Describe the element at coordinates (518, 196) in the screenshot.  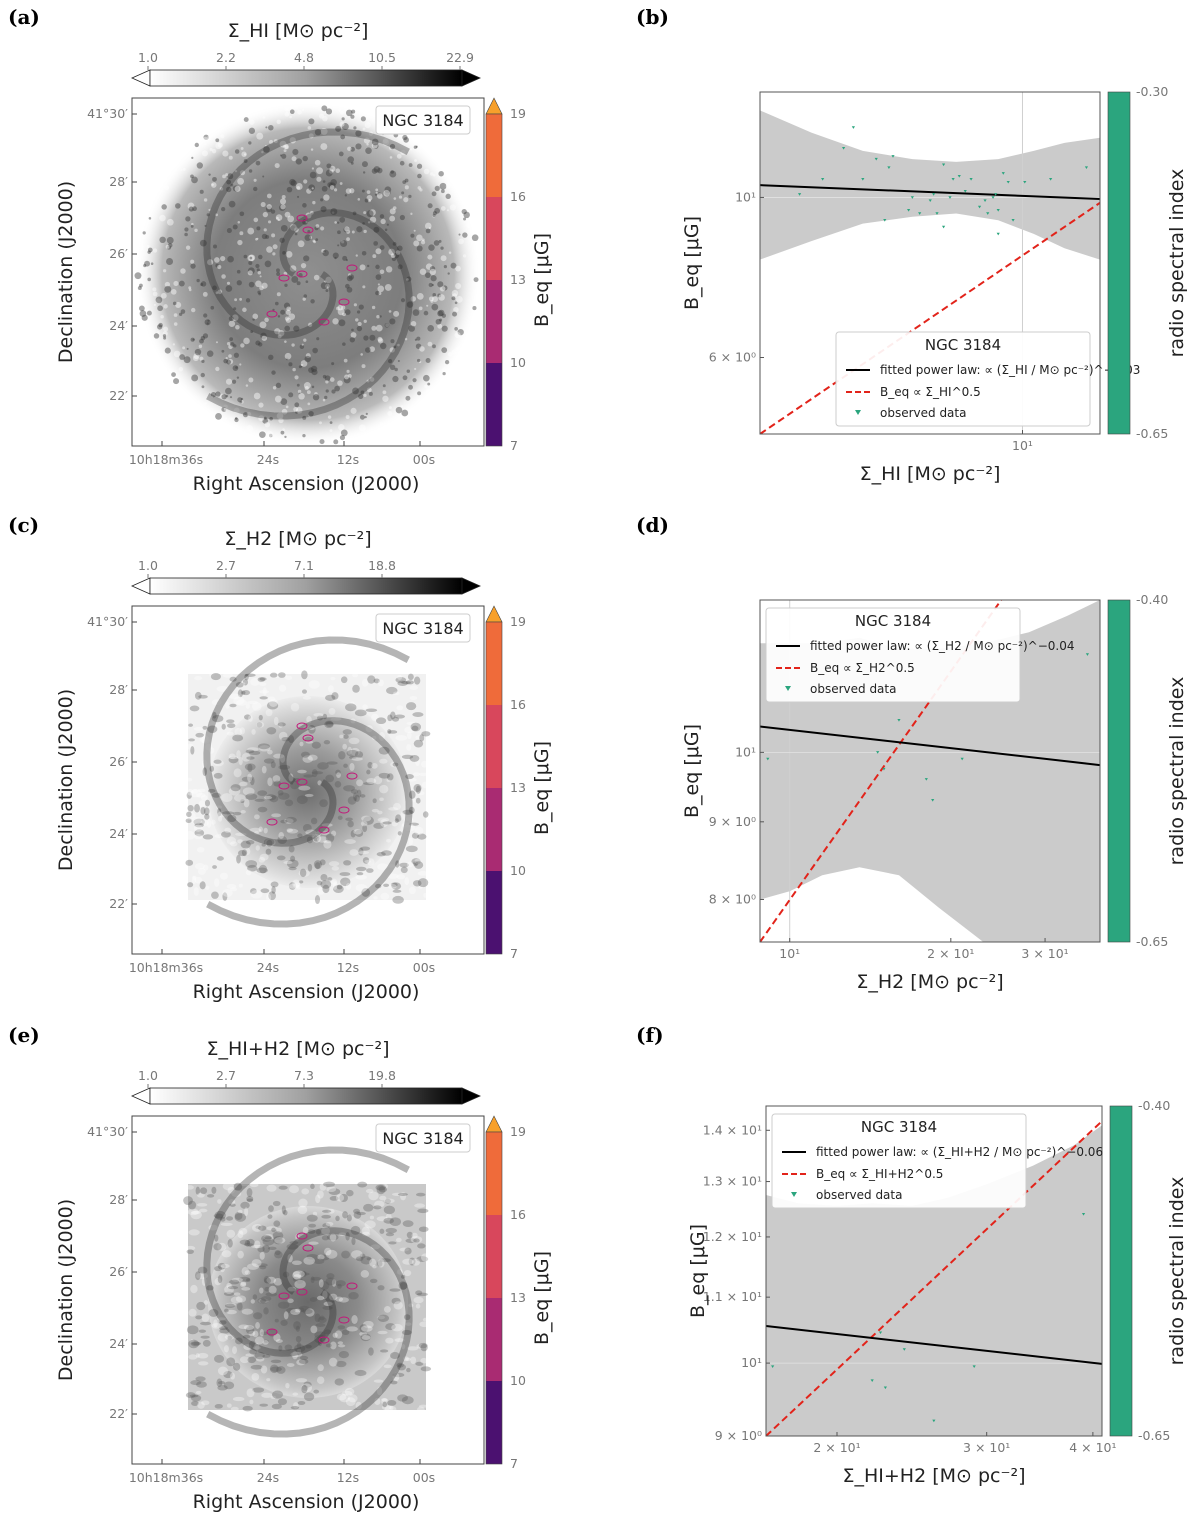
I see `beq-tick-label: 16` at that location.